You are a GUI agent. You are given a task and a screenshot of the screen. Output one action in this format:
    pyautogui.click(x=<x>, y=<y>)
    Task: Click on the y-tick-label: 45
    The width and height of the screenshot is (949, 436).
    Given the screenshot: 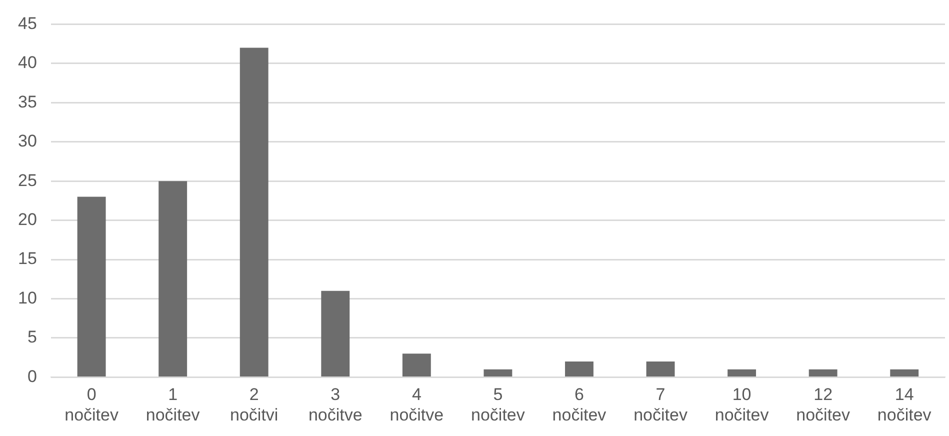 What is the action you would take?
    pyautogui.click(x=27, y=23)
    